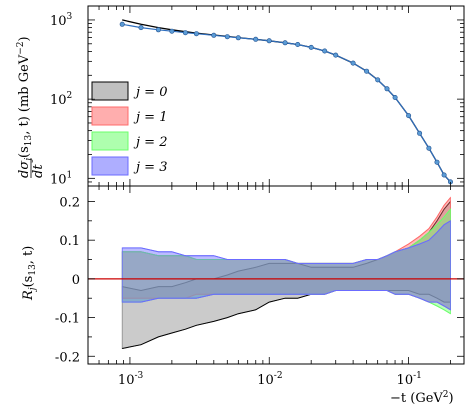  Describe the element at coordinates (69, 241) in the screenshot. I see `y-tick-label: 0.1` at that location.